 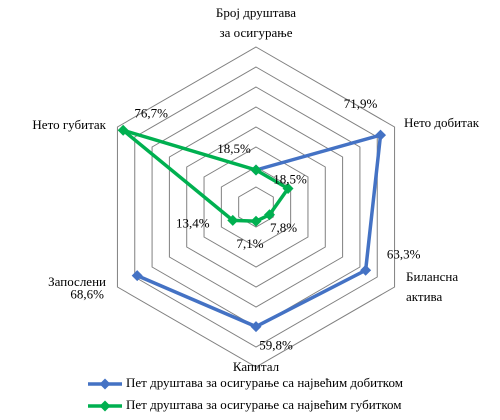 I want to click on category-label: Запослени, so click(x=77, y=281).